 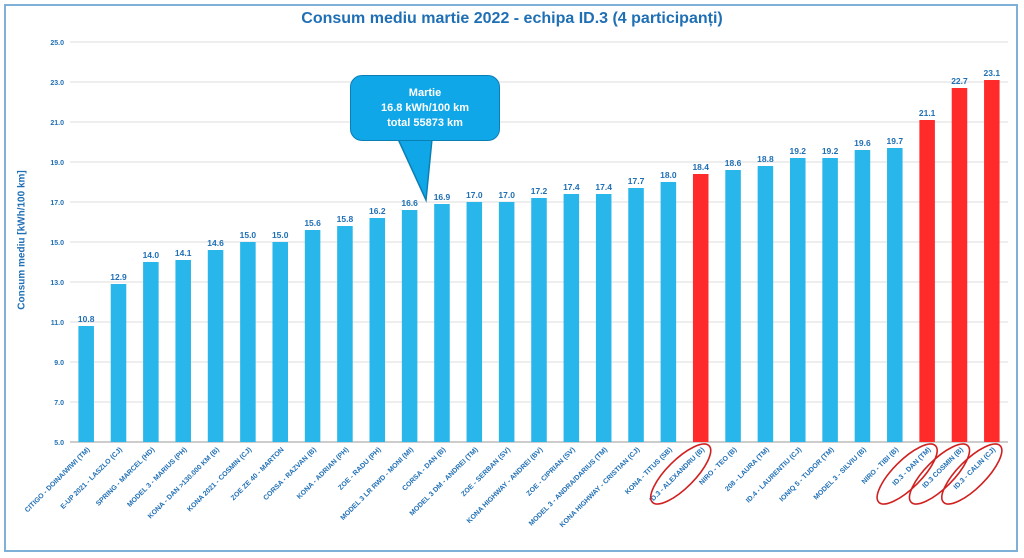 I want to click on data-label: 23.1, so click(x=992, y=73).